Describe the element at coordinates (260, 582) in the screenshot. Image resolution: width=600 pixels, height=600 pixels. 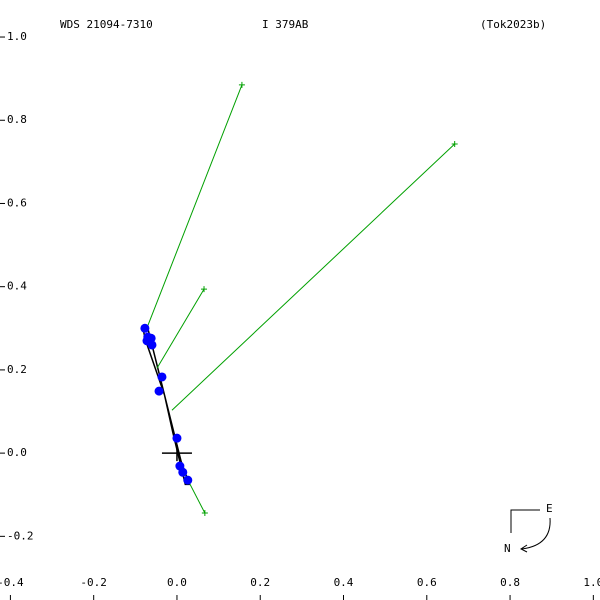
I see `x-tick-label: 0.2` at that location.